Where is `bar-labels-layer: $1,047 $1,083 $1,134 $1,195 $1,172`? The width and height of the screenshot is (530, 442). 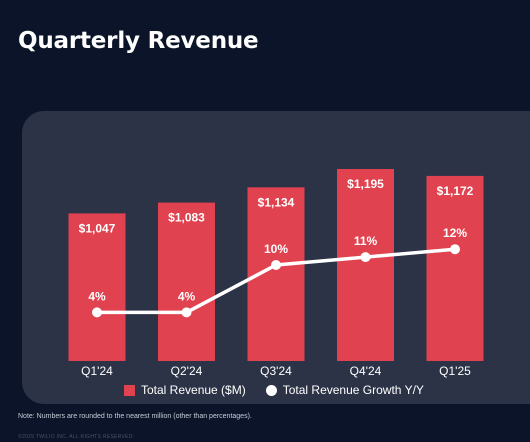 bar-labels-layer: $1,047 $1,083 $1,134 $1,195 $1,172 is located at coordinates (276, 206).